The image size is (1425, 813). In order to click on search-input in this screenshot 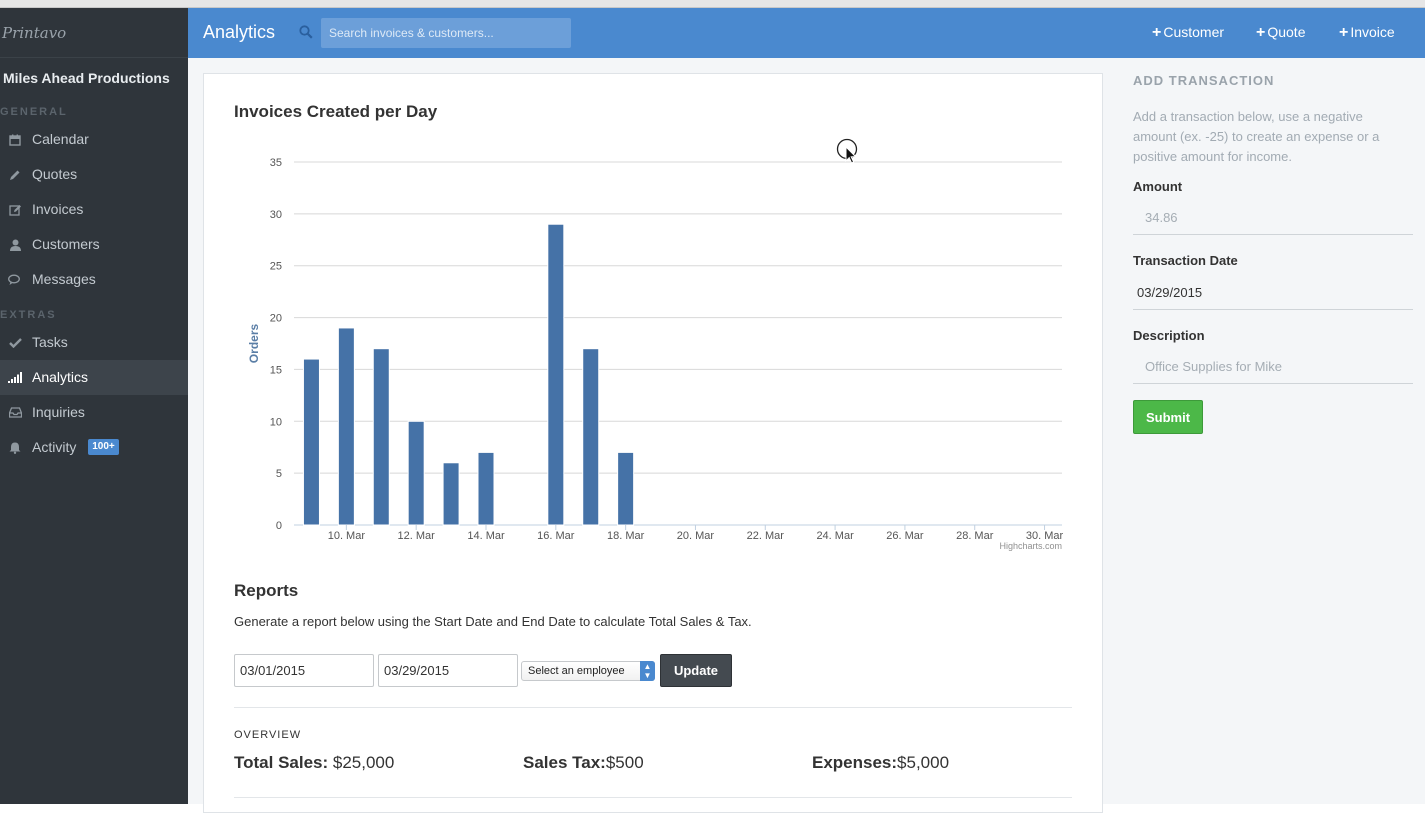, I will do `click(446, 33)`.